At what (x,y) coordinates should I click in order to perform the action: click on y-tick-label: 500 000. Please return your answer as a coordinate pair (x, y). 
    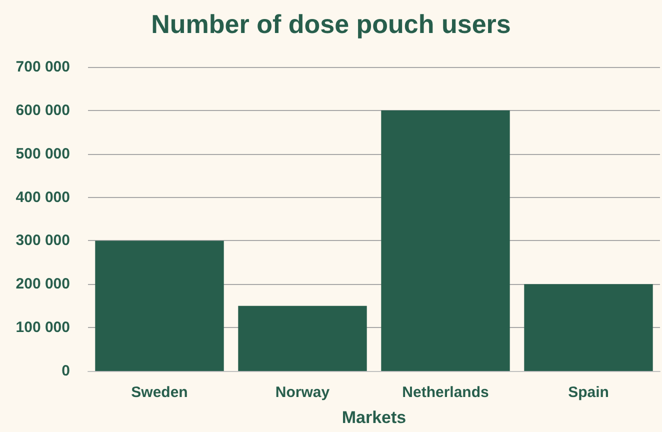
    Looking at the image, I should click on (43, 153).